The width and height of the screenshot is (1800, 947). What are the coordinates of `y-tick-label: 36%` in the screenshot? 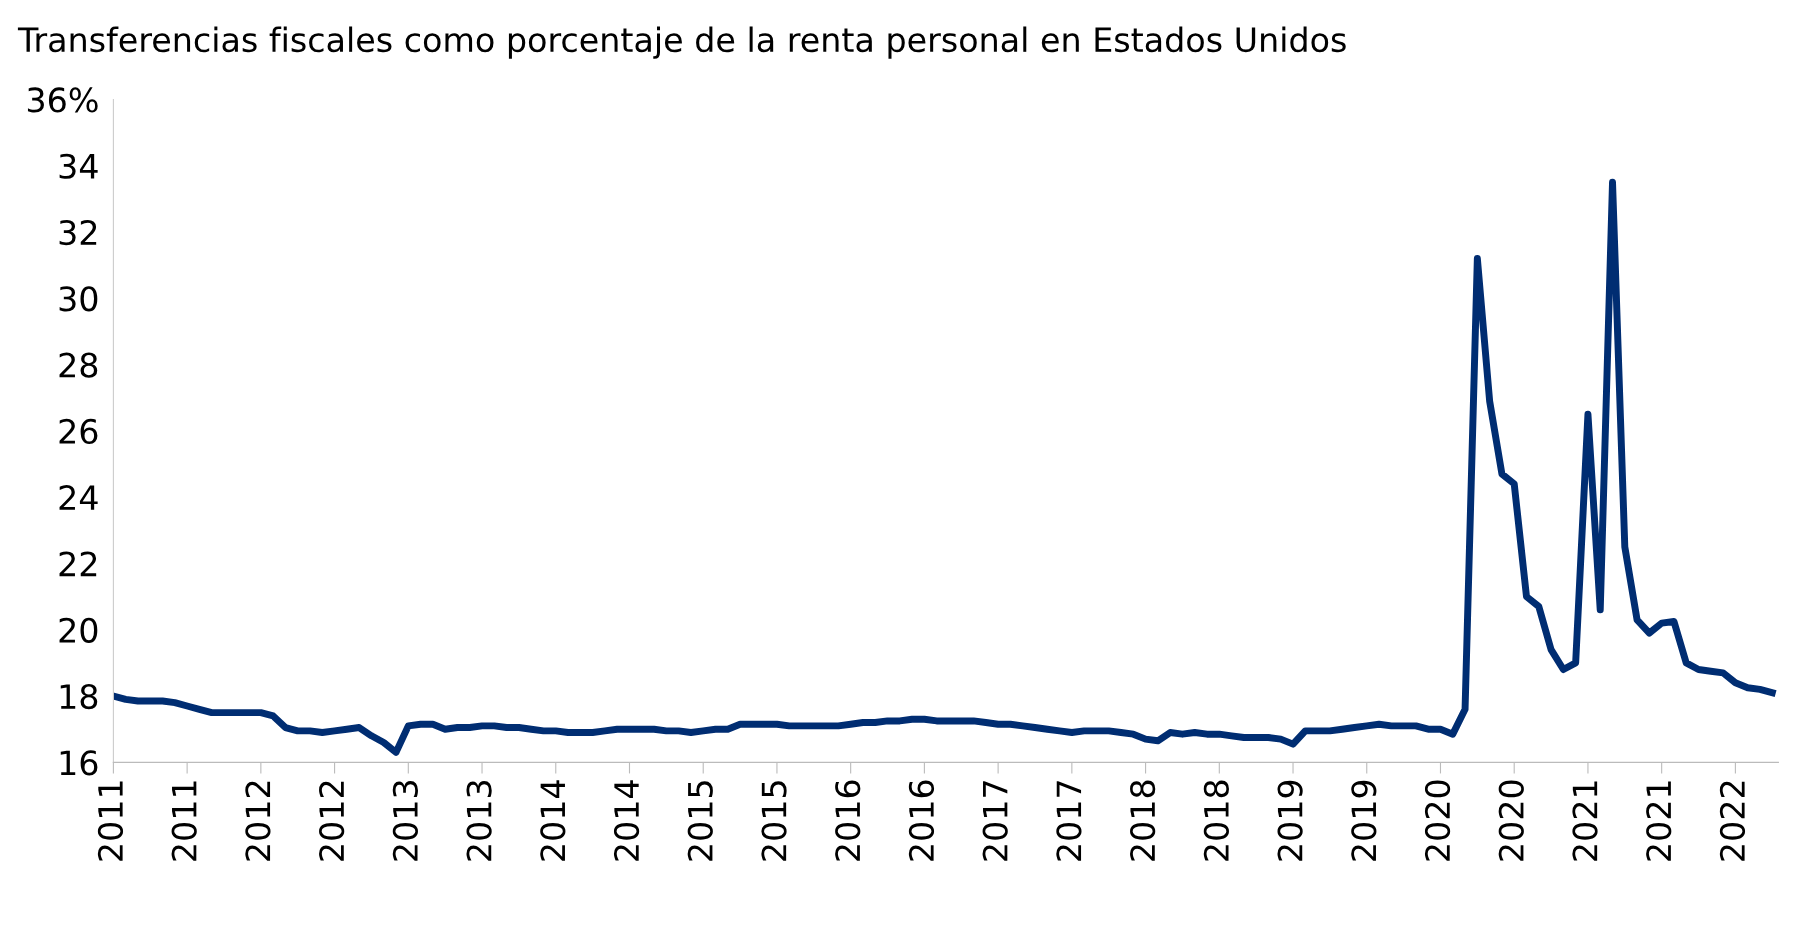 It's located at (62, 100).